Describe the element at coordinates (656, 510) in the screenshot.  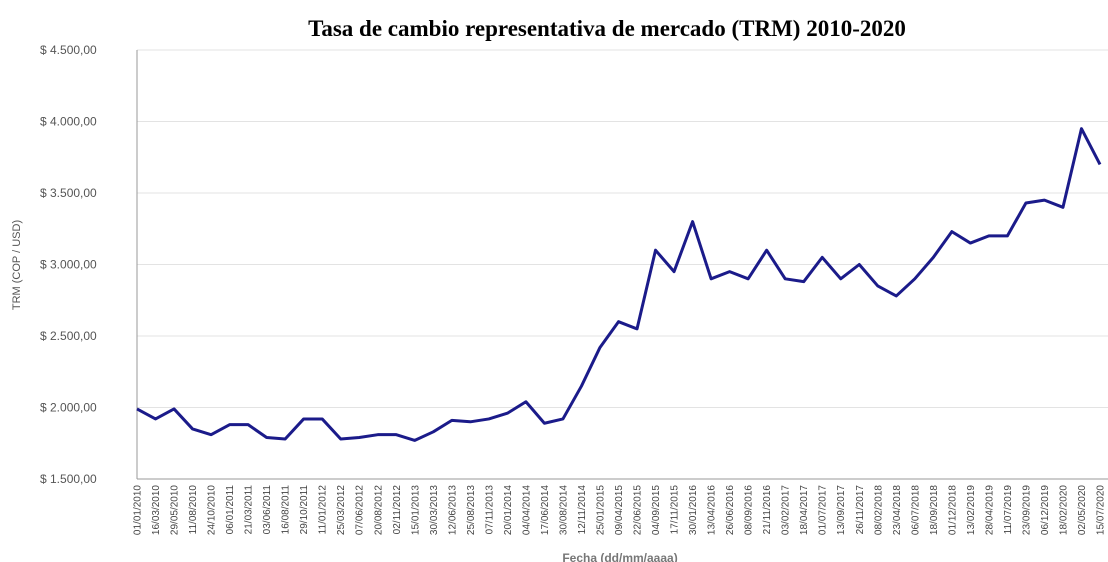
I see `x-tick-label: 04/09/2015` at that location.